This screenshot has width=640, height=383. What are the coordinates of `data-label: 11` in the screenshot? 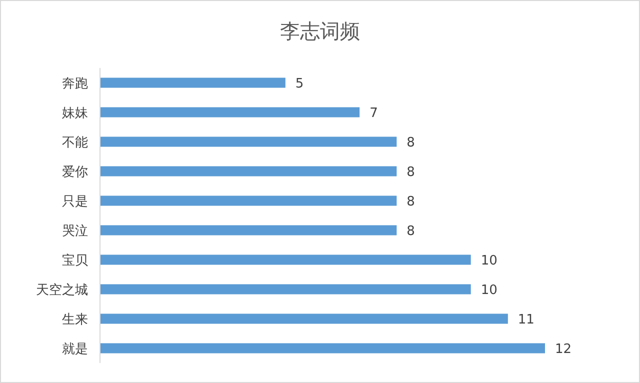 It's located at (526, 320).